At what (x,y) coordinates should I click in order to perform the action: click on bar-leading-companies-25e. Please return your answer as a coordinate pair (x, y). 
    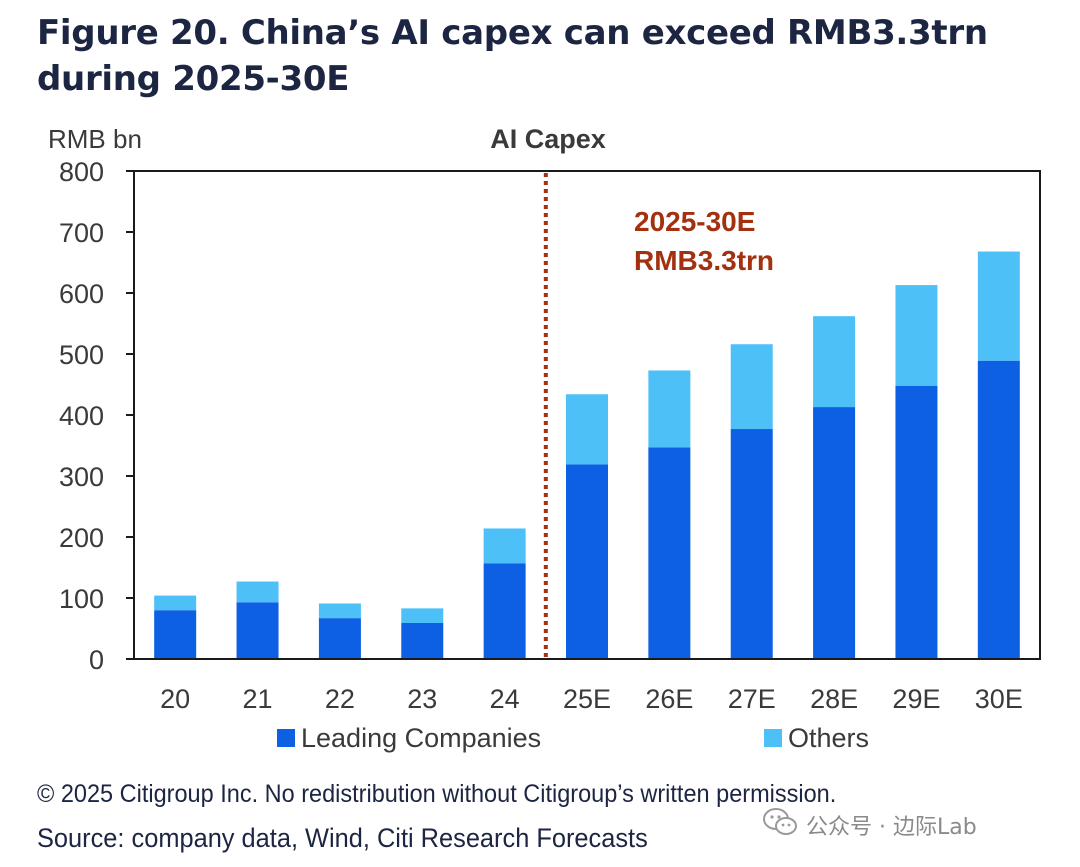
    Looking at the image, I should click on (587, 561).